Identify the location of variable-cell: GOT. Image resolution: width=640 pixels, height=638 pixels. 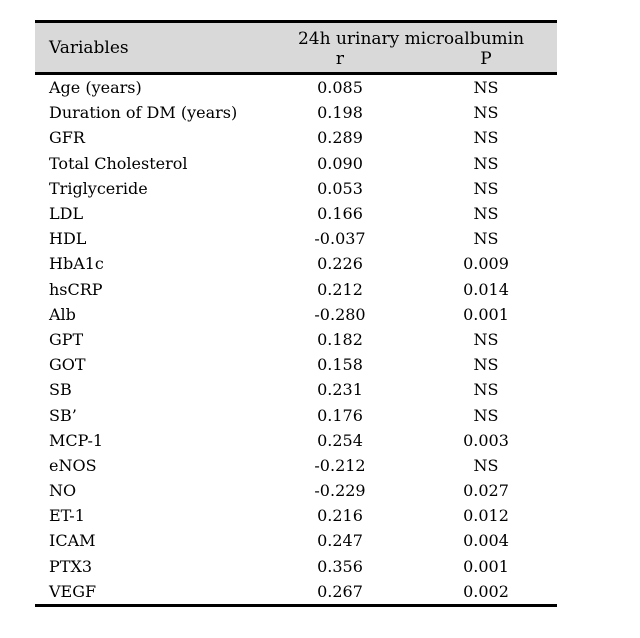
(67, 365).